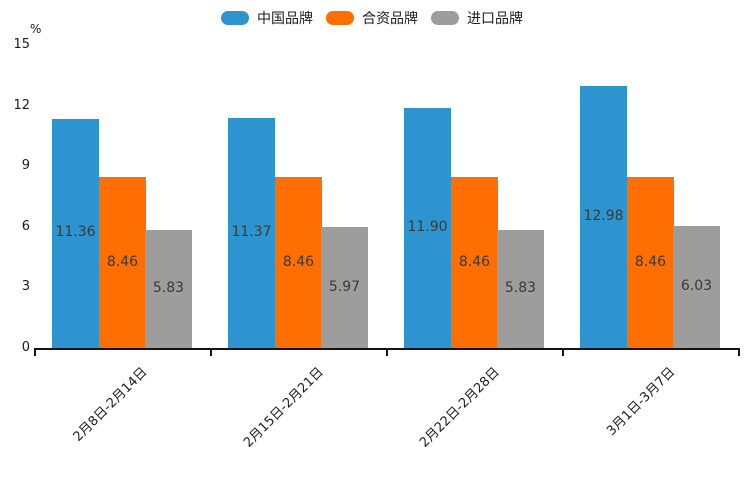 The image size is (744, 496). Describe the element at coordinates (110, 404) in the screenshot. I see `x-category-label-0: 2月8日-2月14日` at that location.